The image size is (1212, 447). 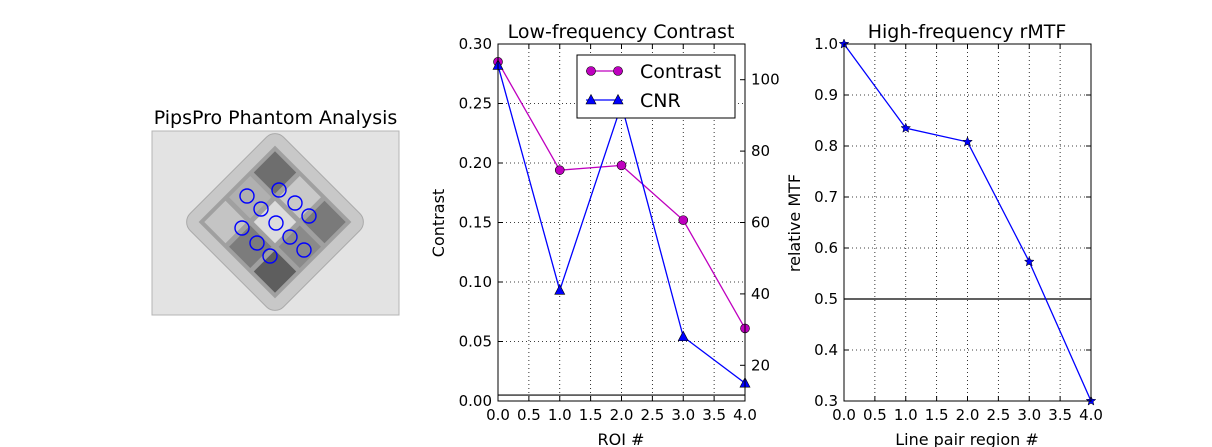 I want to click on rmtf-ytick-label: 0.9, so click(x=826, y=95).